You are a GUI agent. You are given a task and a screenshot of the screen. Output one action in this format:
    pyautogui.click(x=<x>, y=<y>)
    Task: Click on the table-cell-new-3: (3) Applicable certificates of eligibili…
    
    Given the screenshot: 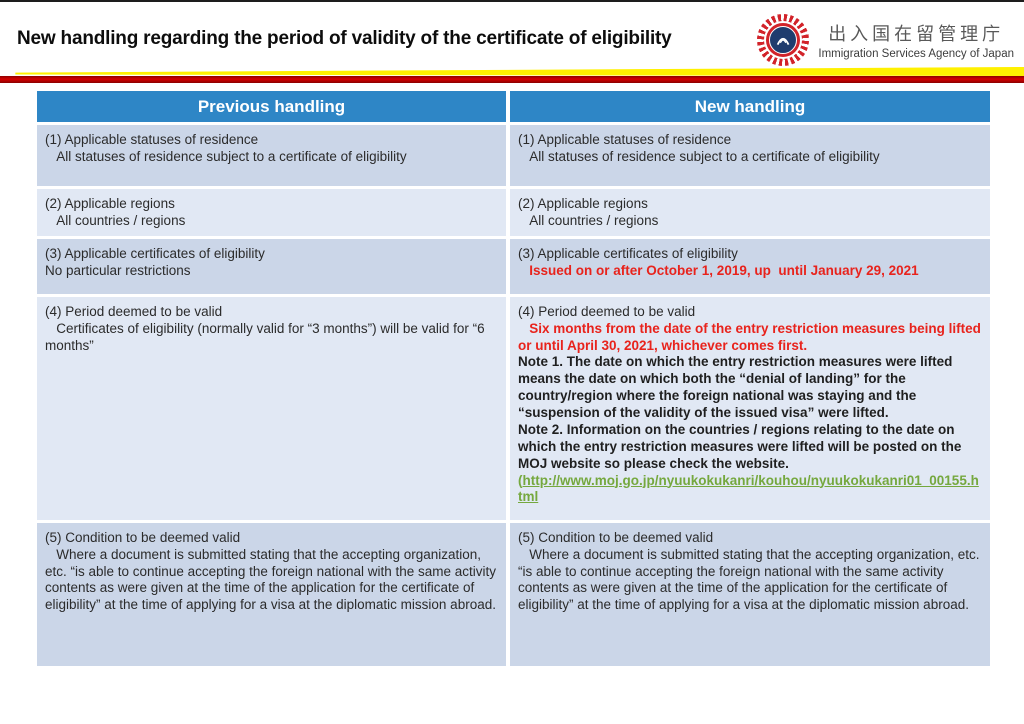 What is the action you would take?
    pyautogui.click(x=750, y=266)
    